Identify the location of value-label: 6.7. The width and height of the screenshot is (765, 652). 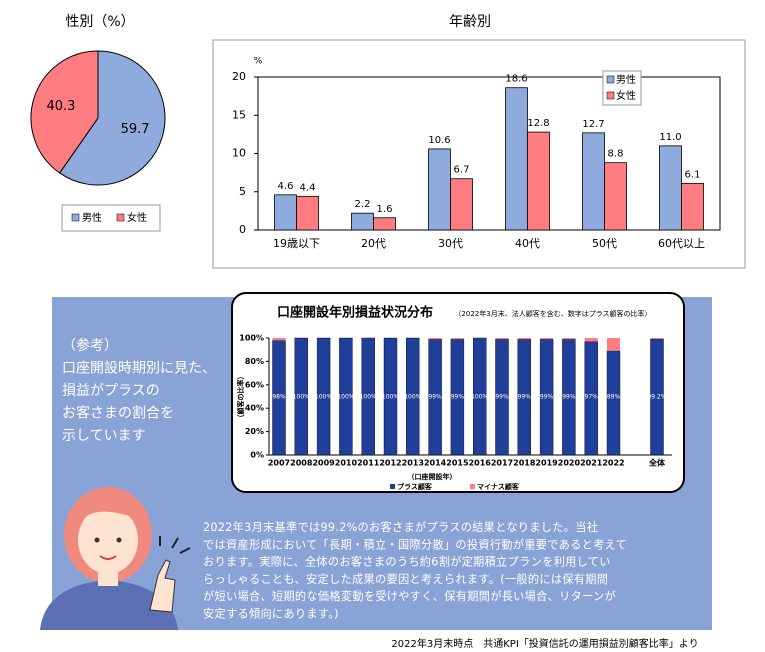
(462, 170).